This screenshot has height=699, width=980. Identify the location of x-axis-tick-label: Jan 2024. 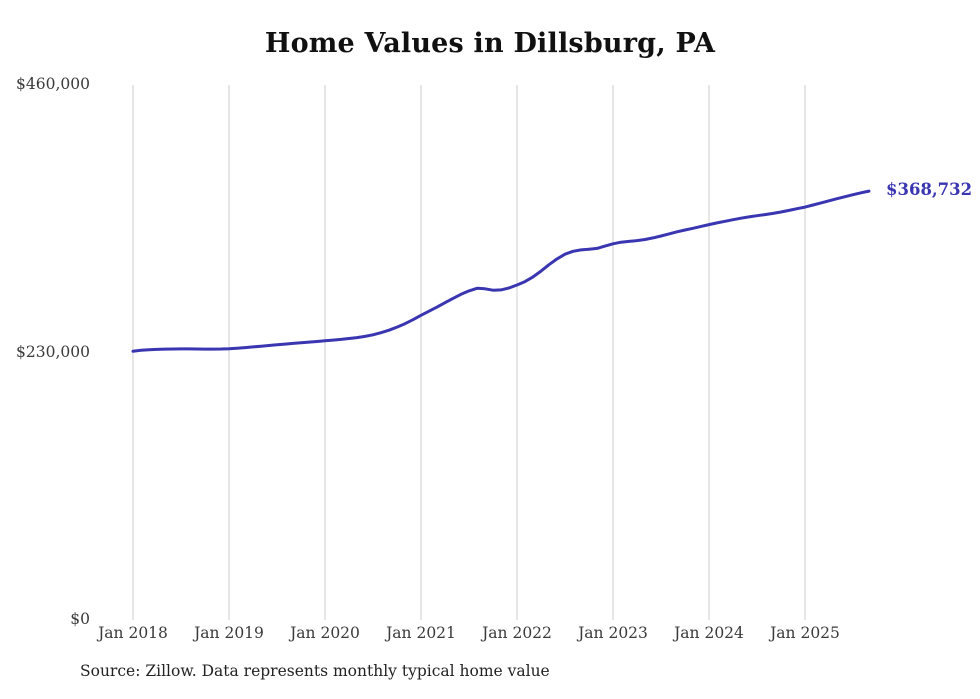
(709, 633).